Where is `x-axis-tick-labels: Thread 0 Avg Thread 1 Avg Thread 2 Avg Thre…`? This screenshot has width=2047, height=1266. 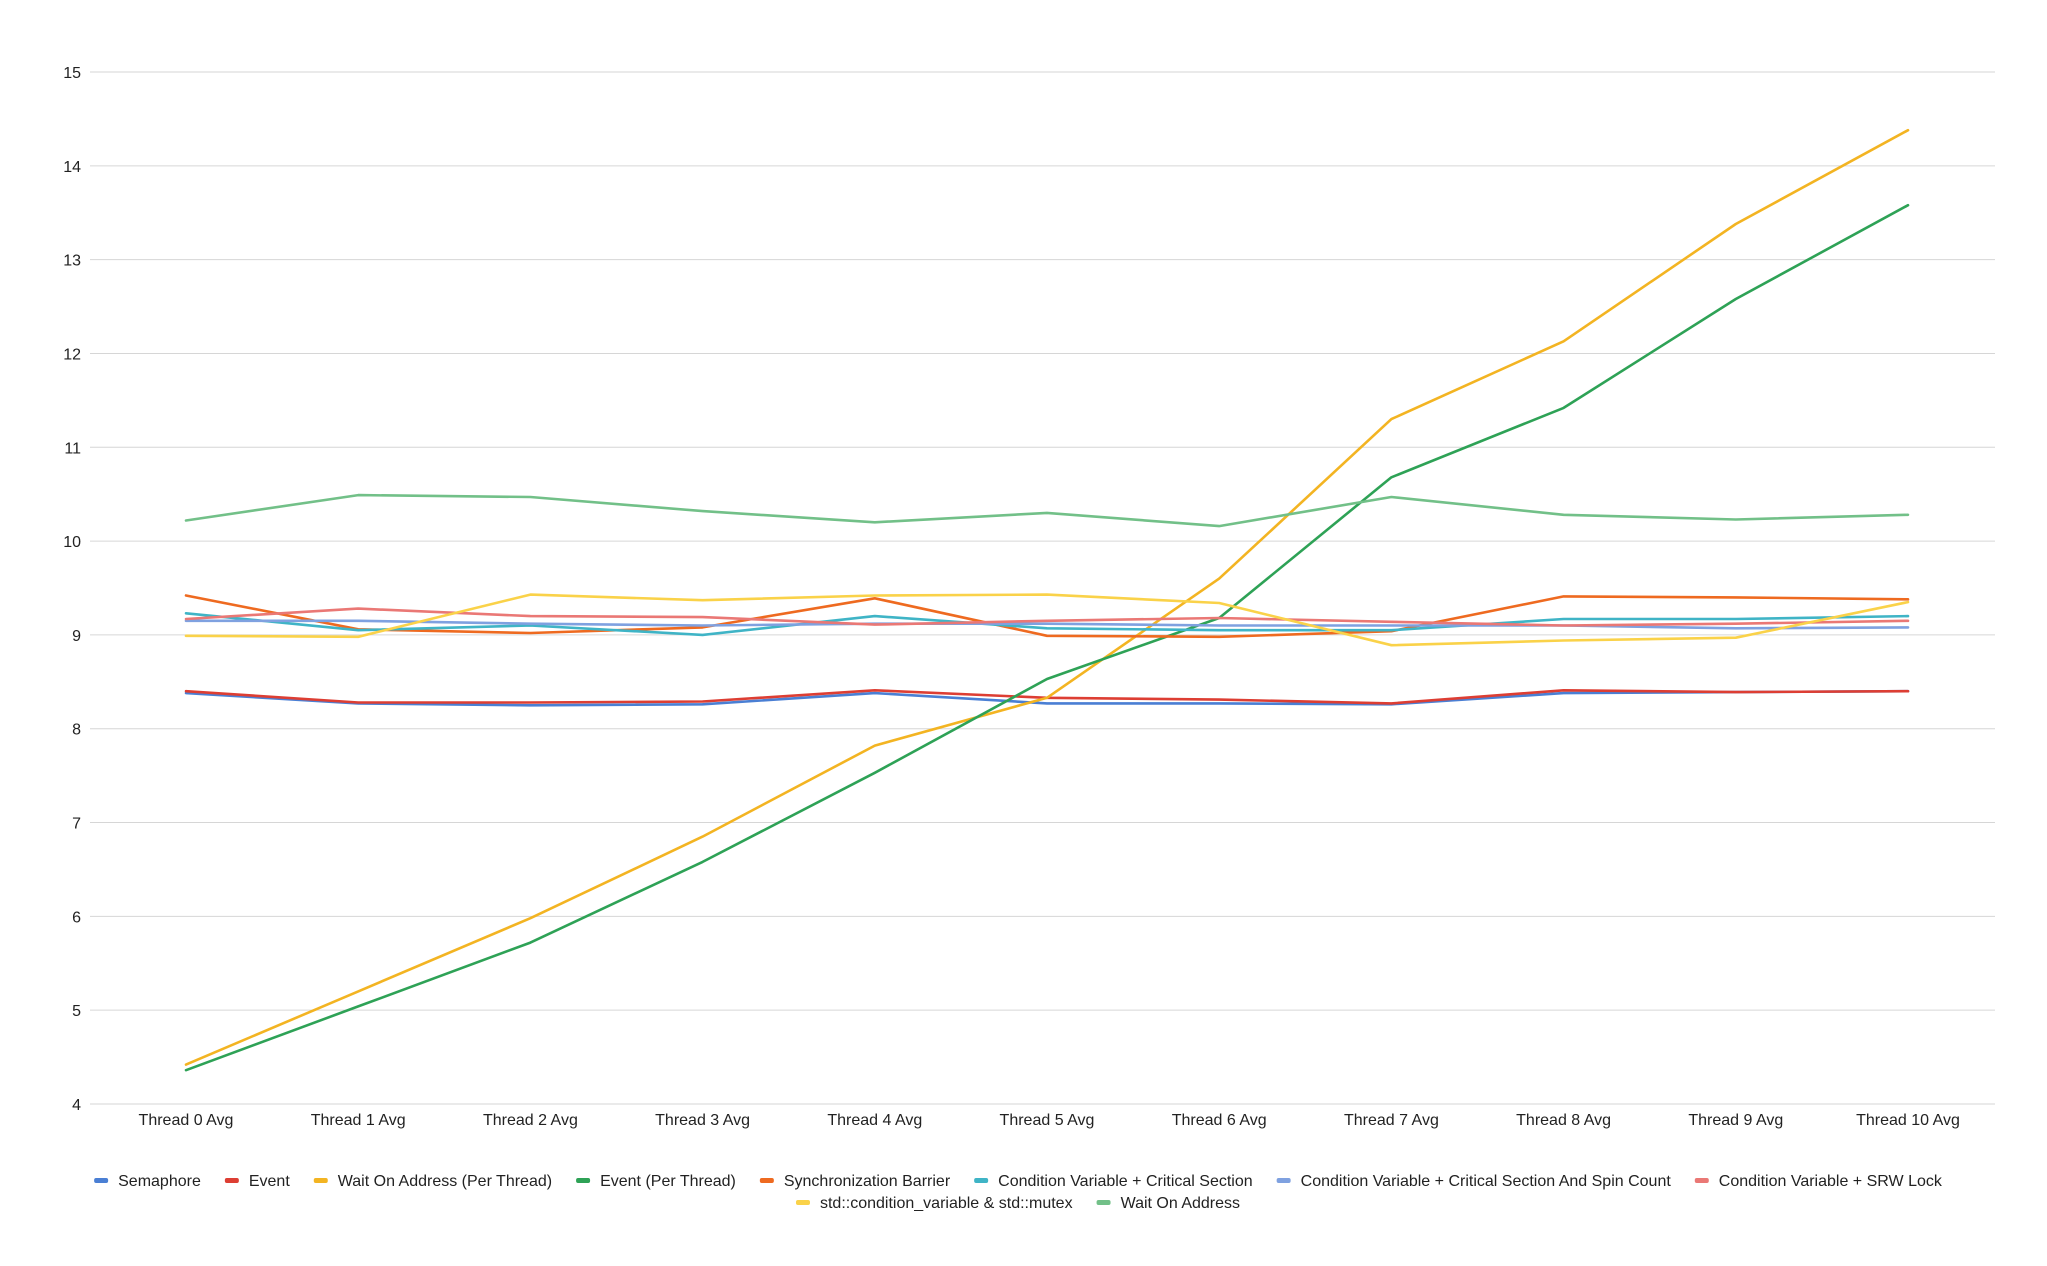 x-axis-tick-labels: Thread 0 Avg Thread 1 Avg Thread 2 Avg Thre… is located at coordinates (1049, 1120).